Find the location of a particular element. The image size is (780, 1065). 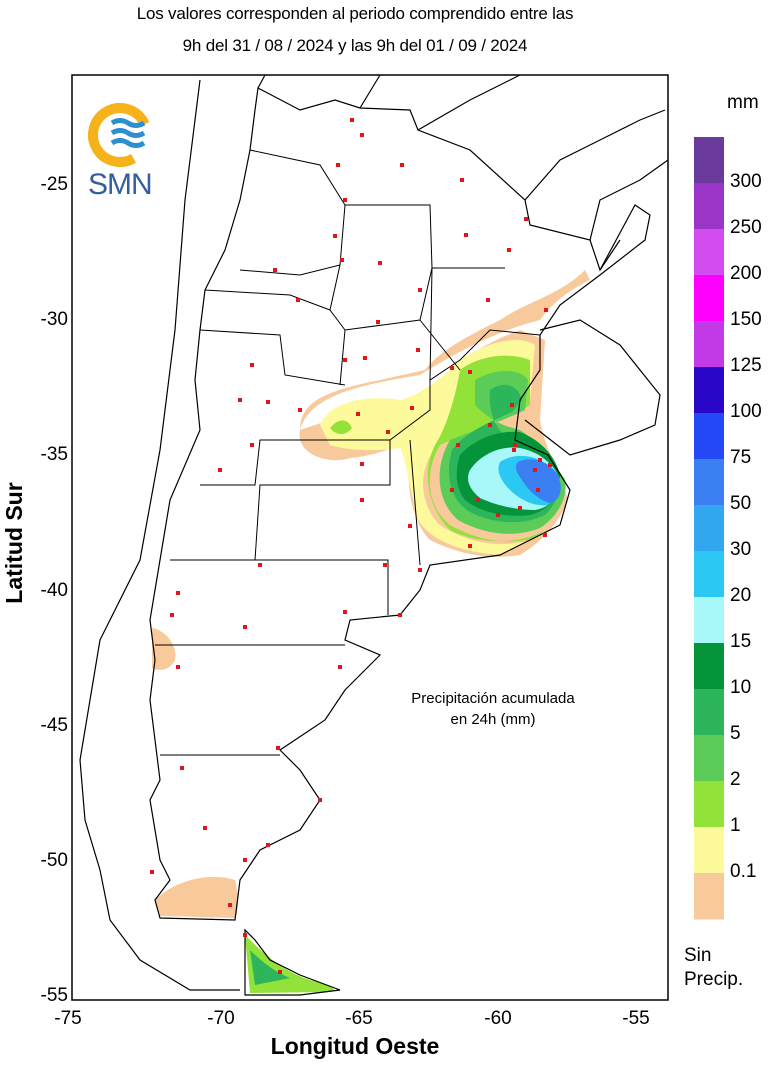

x-tick: -55 is located at coordinates (636, 1018).